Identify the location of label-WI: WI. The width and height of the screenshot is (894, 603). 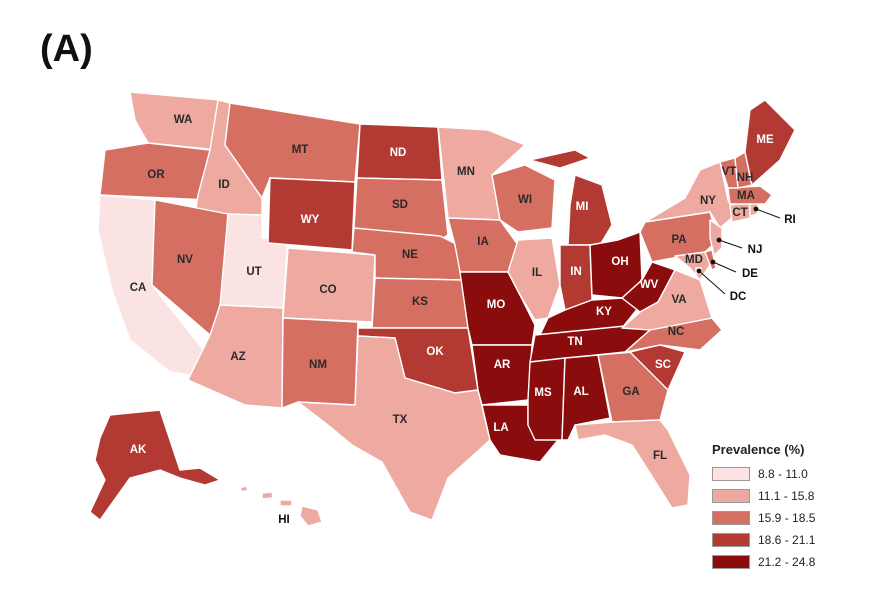
(525, 200).